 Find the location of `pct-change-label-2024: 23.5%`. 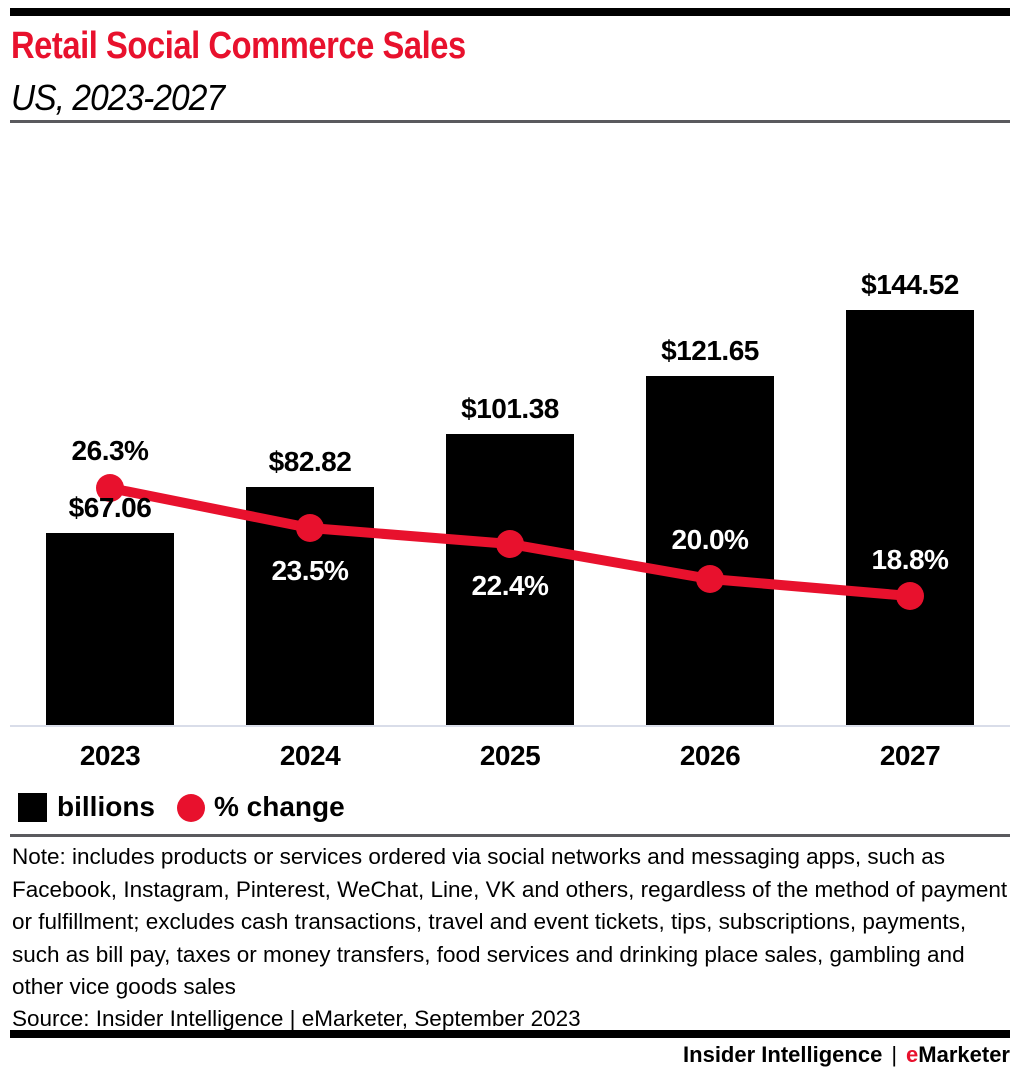

pct-change-label-2024: 23.5% is located at coordinates (310, 570).